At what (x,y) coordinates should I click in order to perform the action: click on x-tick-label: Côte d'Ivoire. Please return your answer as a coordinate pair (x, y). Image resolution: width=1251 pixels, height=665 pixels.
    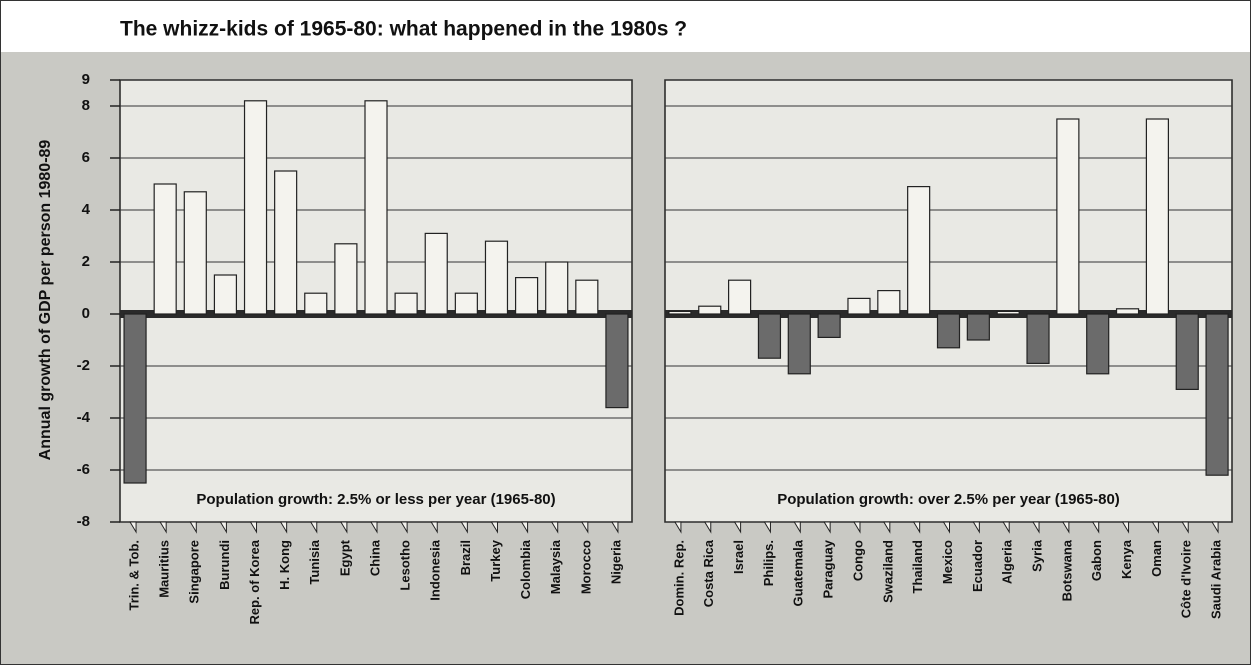
    Looking at the image, I should click on (1186, 579).